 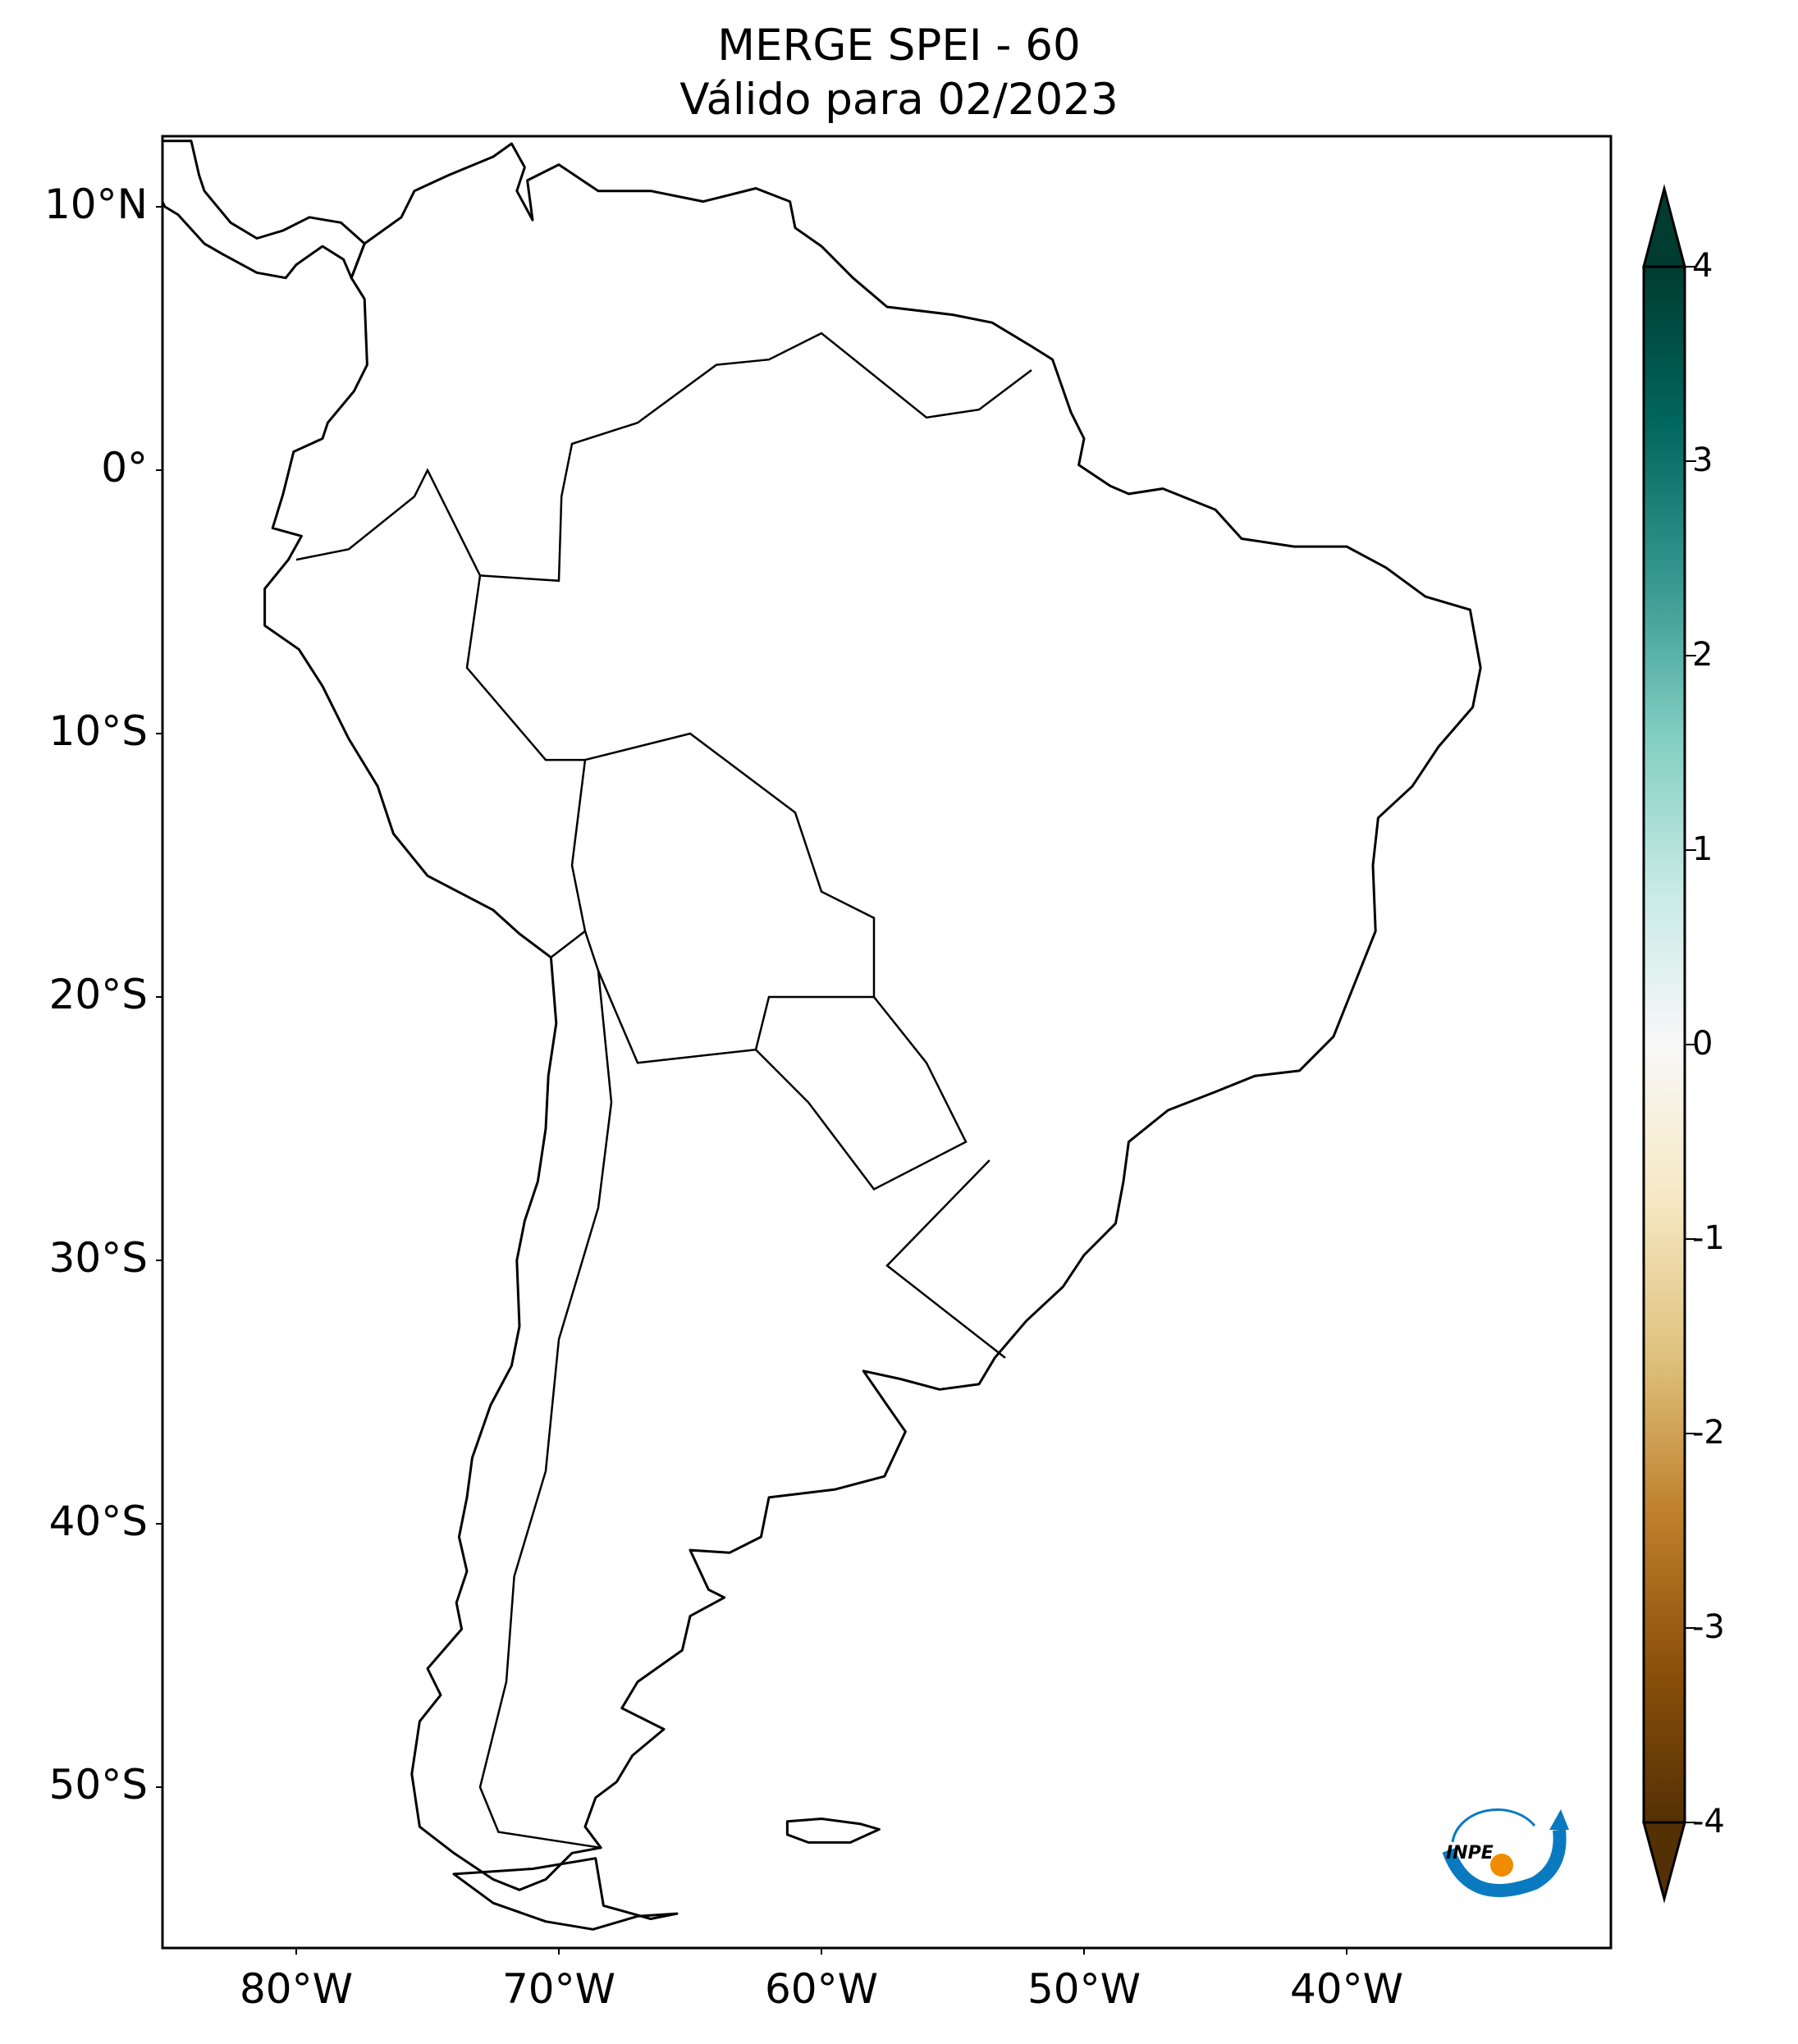 I want to click on colorbar-tick-label: 2, so click(x=1702, y=655).